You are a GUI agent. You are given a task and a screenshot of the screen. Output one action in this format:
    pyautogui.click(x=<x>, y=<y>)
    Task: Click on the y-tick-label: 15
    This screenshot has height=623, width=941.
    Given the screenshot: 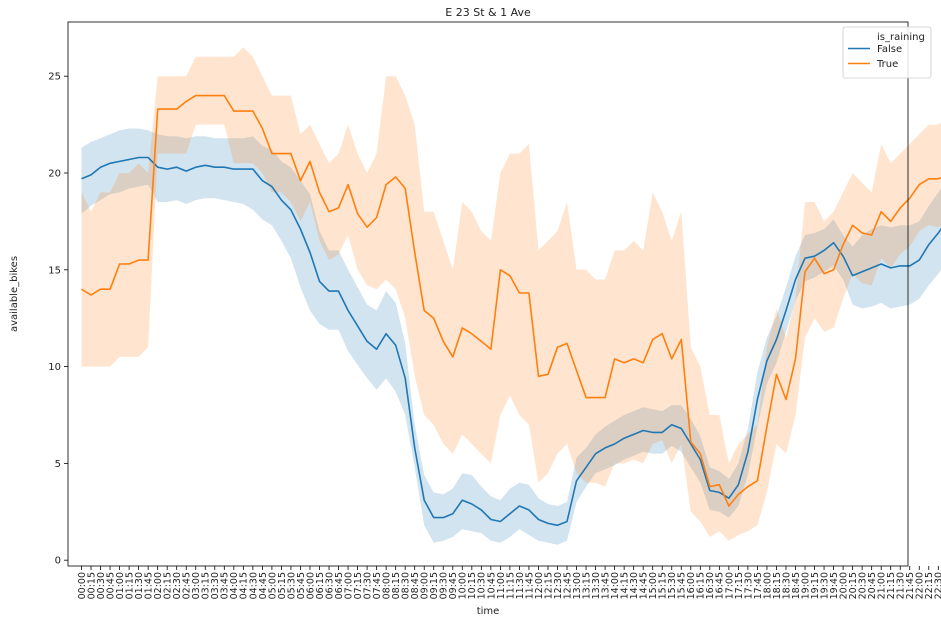 What is the action you would take?
    pyautogui.click(x=54, y=270)
    